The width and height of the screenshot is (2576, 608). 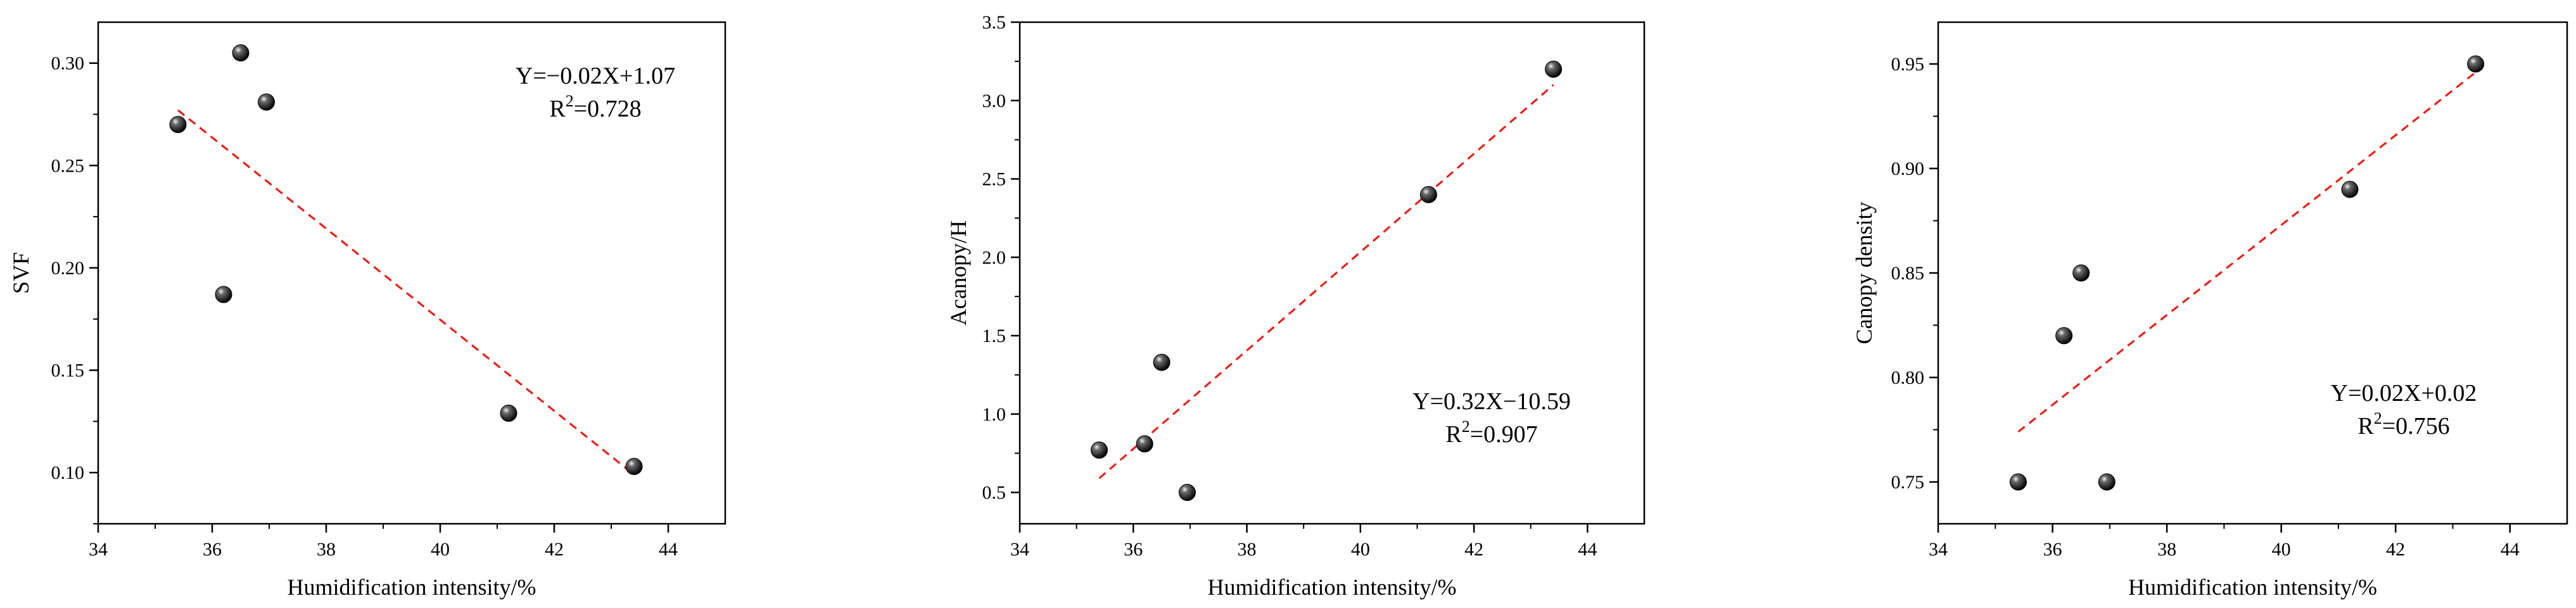 What do you see at coordinates (958, 273) in the screenshot?
I see `y-axis-title: Acanopy/H` at bounding box center [958, 273].